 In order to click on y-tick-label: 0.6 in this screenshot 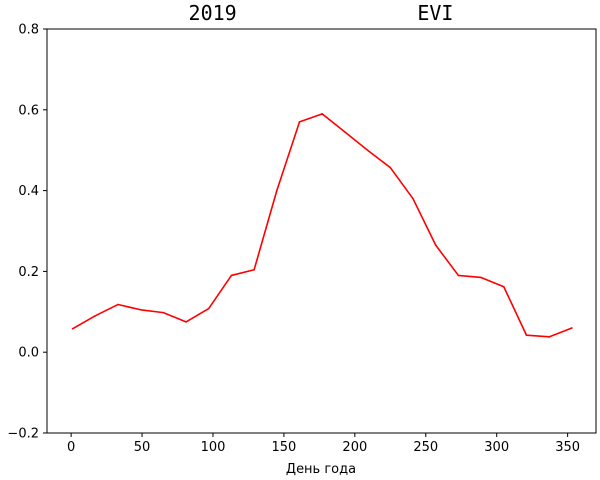, I will do `click(28, 110)`.